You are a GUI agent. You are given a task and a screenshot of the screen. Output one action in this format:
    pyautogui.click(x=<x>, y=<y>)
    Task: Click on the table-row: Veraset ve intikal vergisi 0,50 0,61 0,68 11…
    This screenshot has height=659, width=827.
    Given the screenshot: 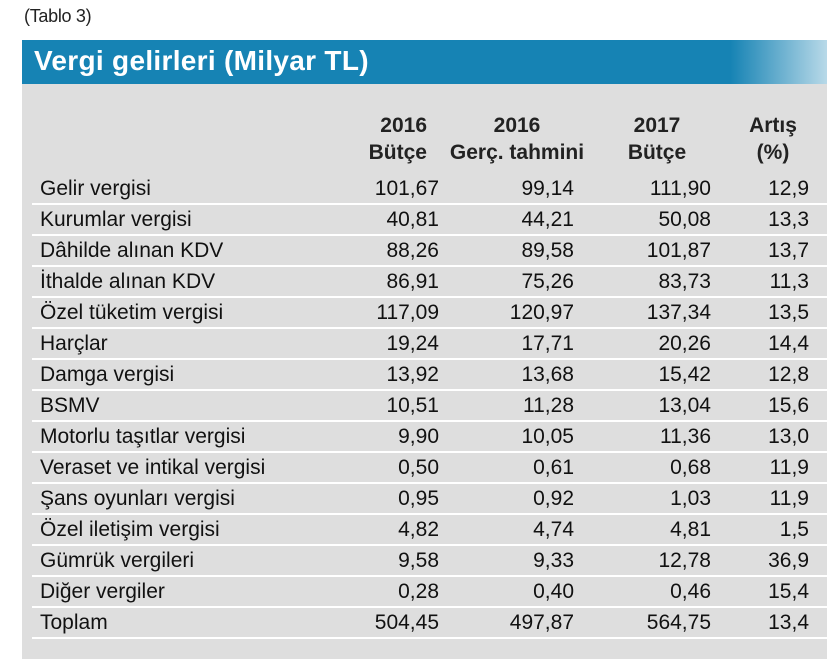 What is the action you would take?
    pyautogui.click(x=429, y=468)
    